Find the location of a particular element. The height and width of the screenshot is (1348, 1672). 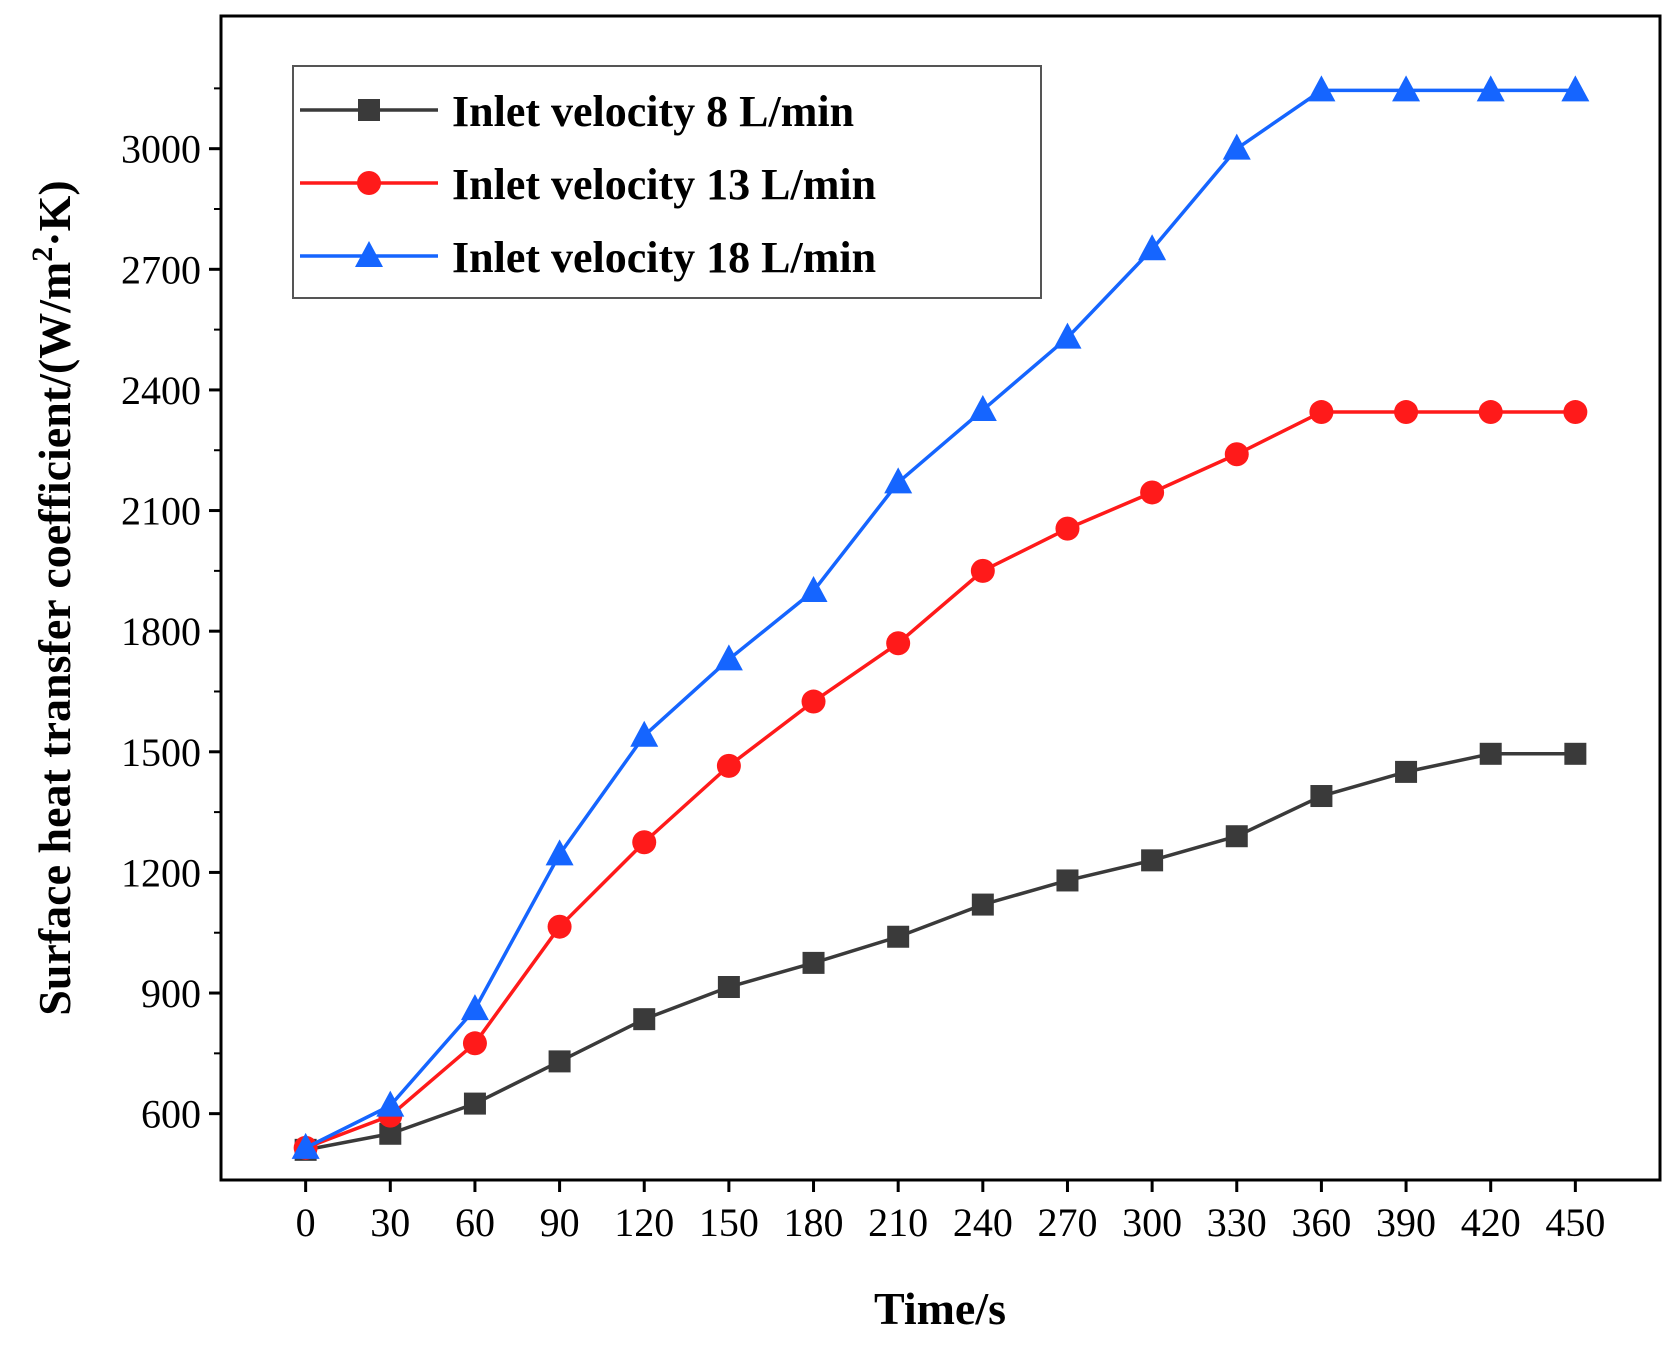

y-tick-label: 1800 is located at coordinates (161, 631).